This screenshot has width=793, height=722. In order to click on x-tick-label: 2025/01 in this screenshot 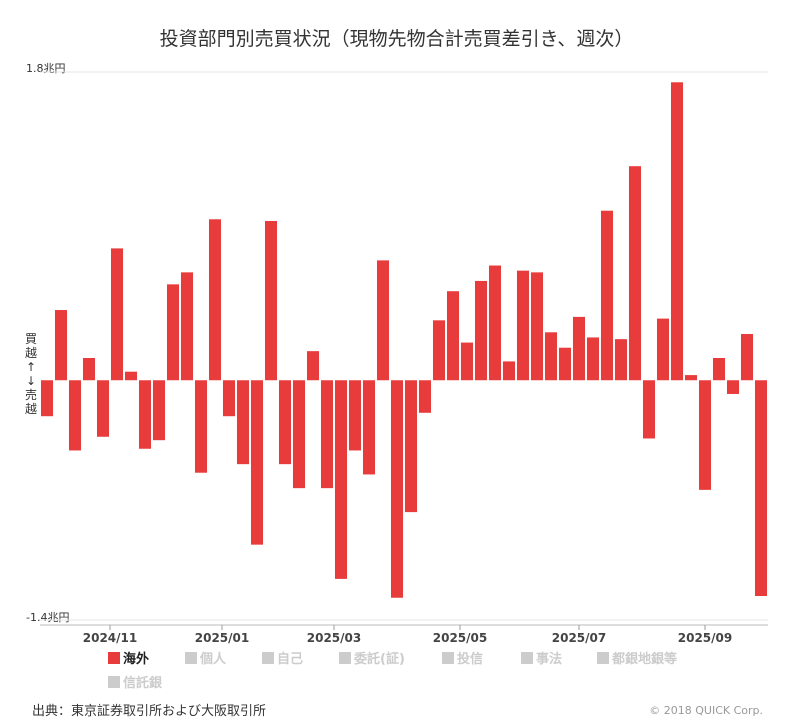, I will do `click(222, 638)`.